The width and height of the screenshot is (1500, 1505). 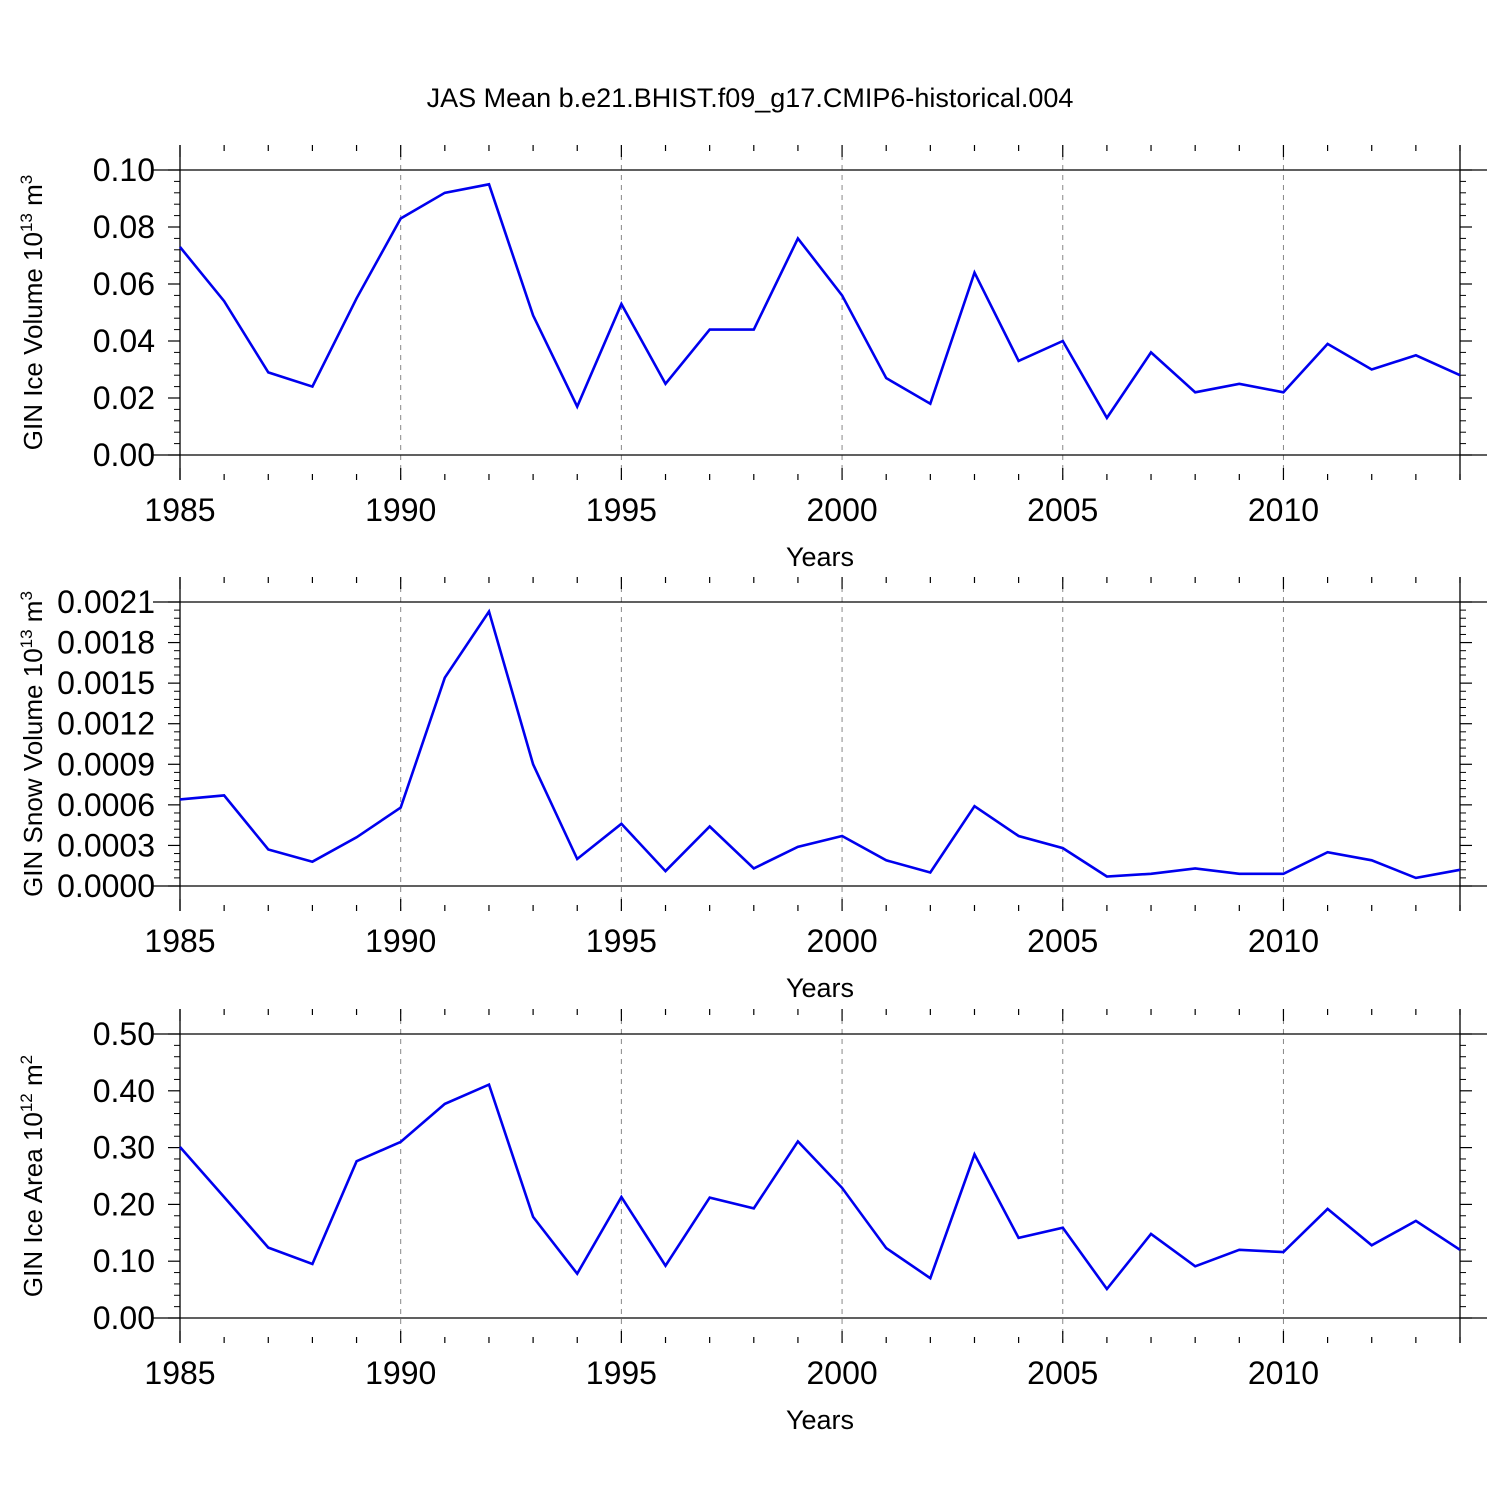 I want to click on y-tick-label: 0.0000, so click(x=106, y=886).